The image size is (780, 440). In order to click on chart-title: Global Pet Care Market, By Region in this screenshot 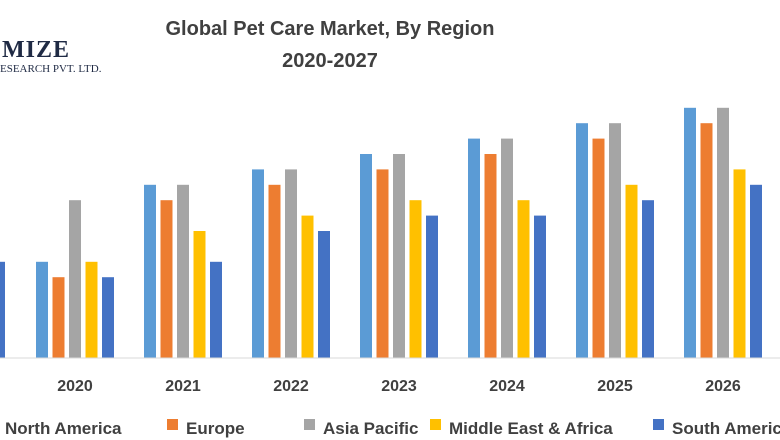, I will do `click(330, 29)`.